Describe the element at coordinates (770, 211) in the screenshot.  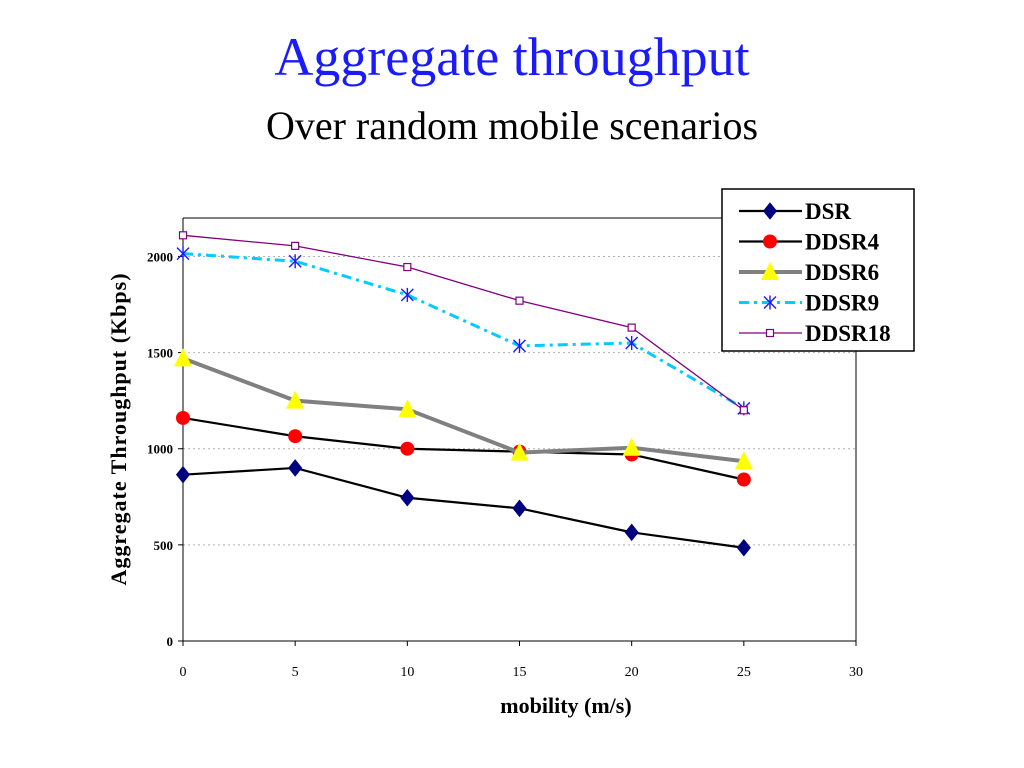
I see `legend-marker-dsr` at that location.